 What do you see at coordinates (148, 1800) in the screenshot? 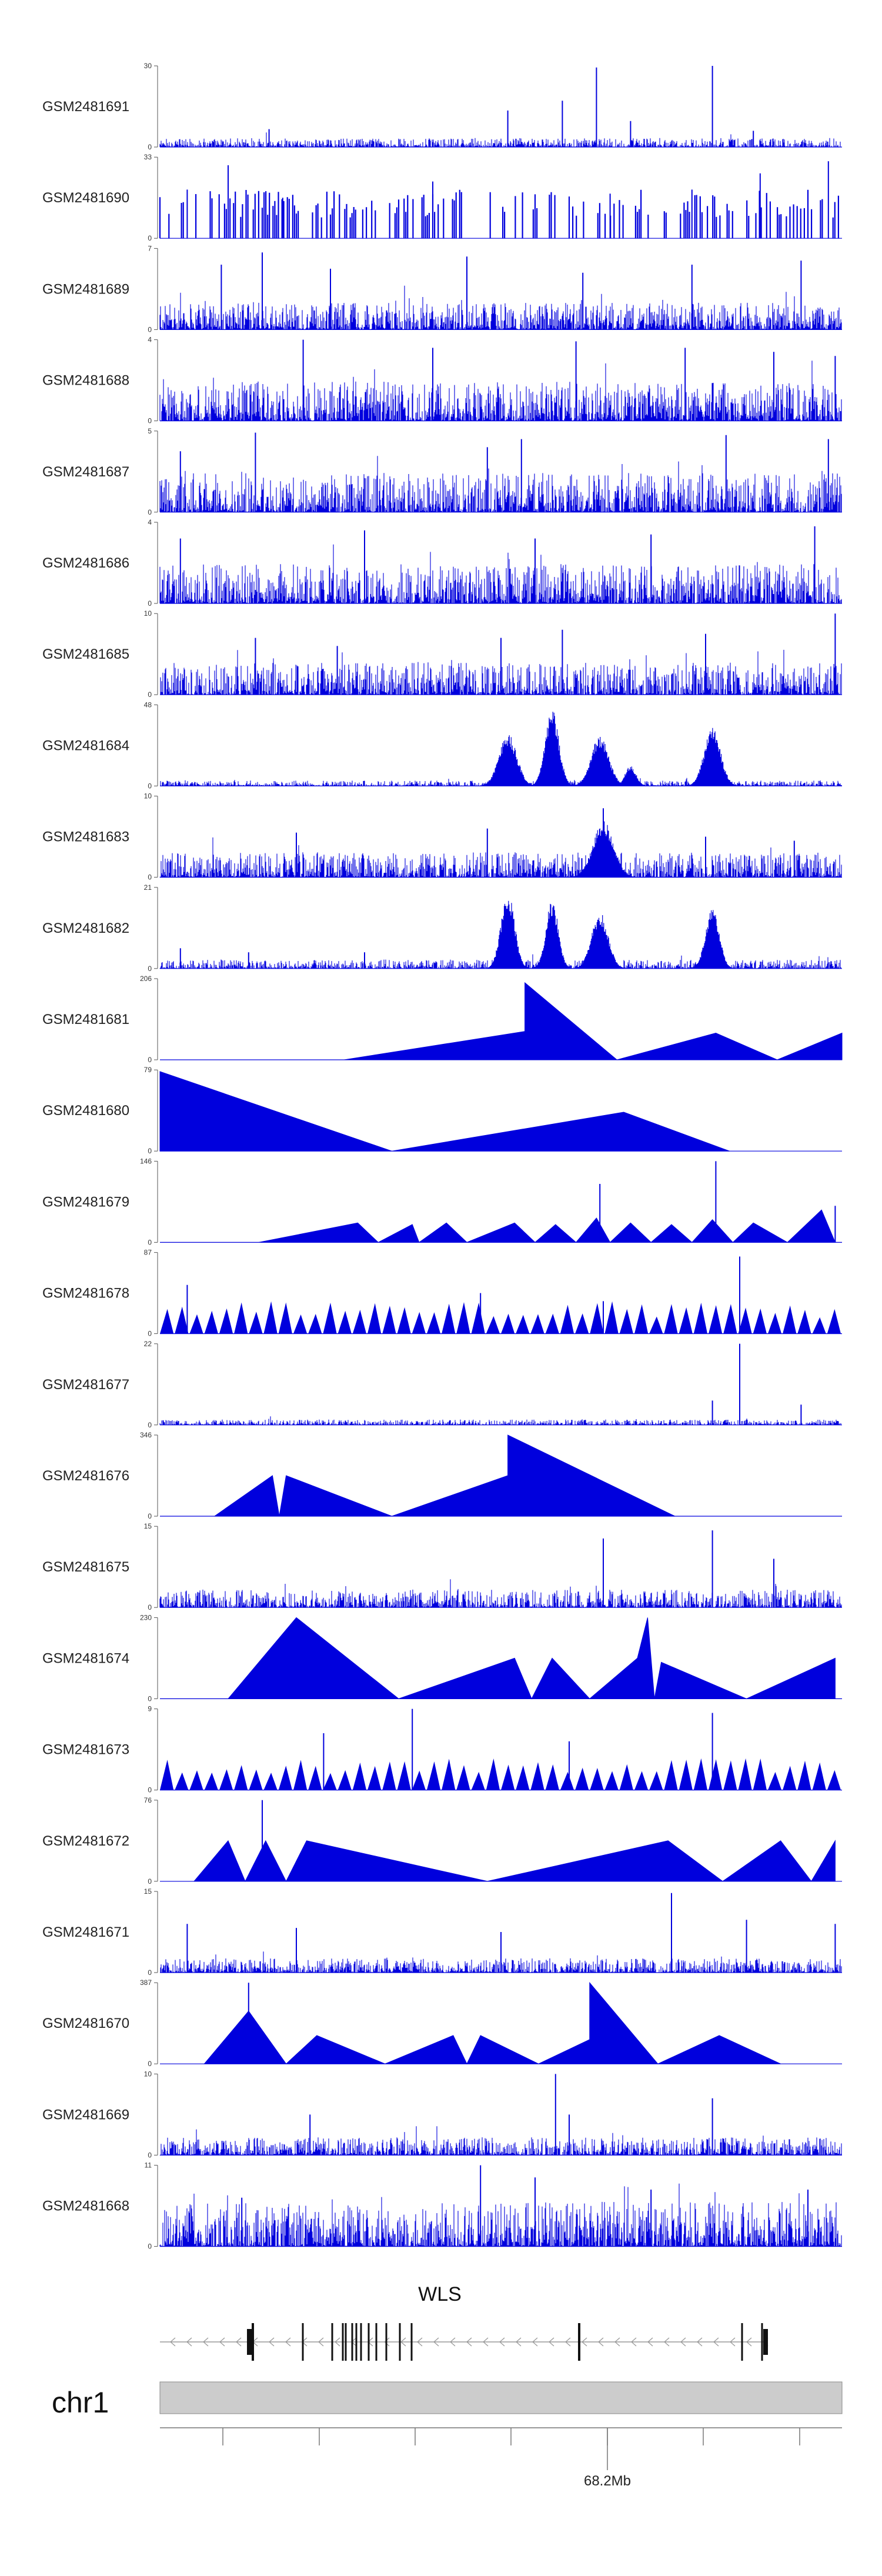
I see `y-max-label: 76` at bounding box center [148, 1800].